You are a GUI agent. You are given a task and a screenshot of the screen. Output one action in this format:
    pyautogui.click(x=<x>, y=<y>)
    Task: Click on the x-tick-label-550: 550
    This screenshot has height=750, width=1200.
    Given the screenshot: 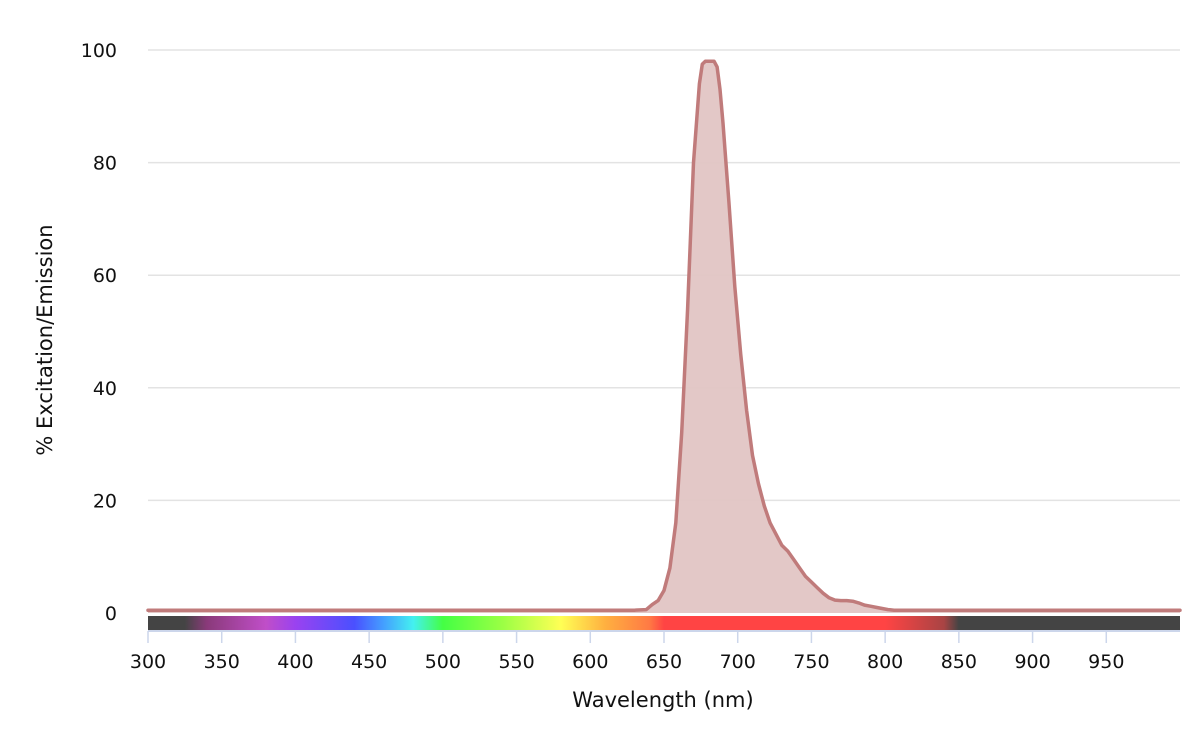 What is the action you would take?
    pyautogui.click(x=516, y=662)
    